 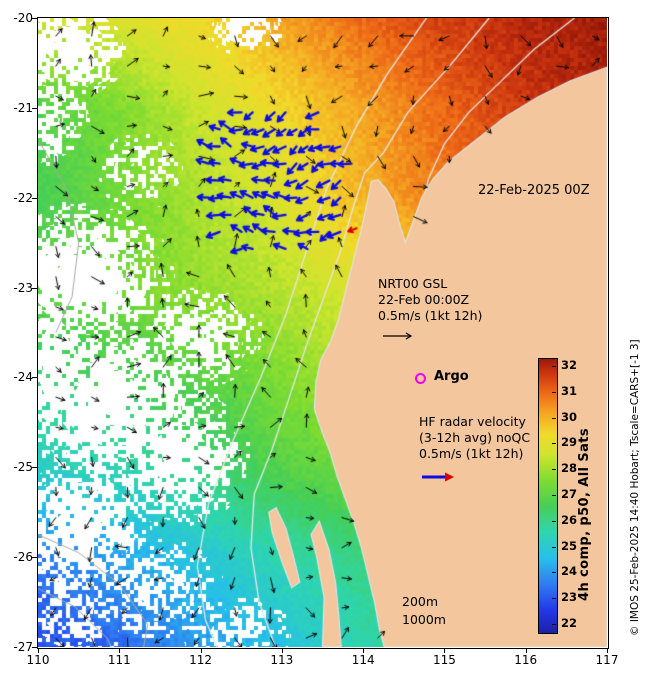 What do you see at coordinates (438, 477) in the screenshot?
I see `hf-scale-arrow-icon` at bounding box center [438, 477].